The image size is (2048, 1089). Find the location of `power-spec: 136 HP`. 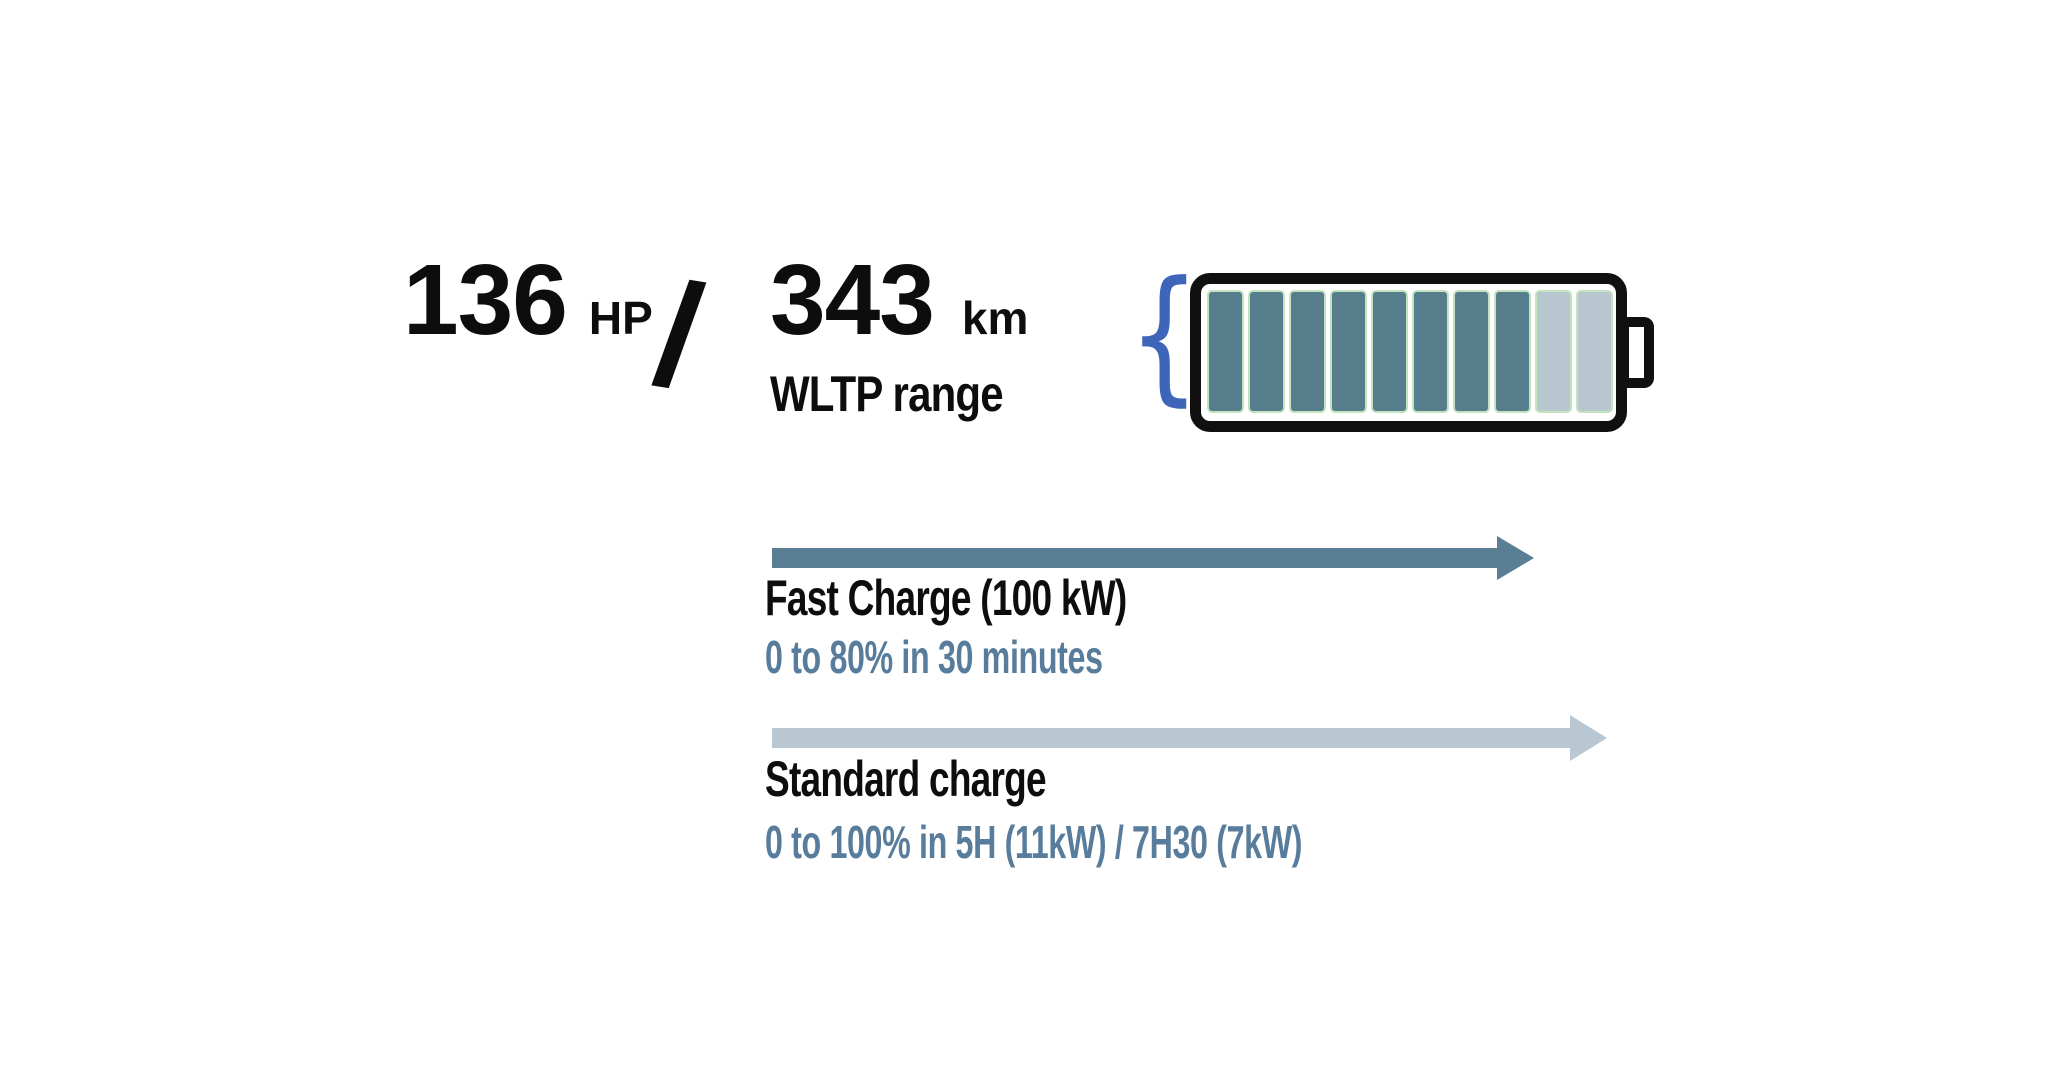

power-spec: 136 HP is located at coordinates (528, 300).